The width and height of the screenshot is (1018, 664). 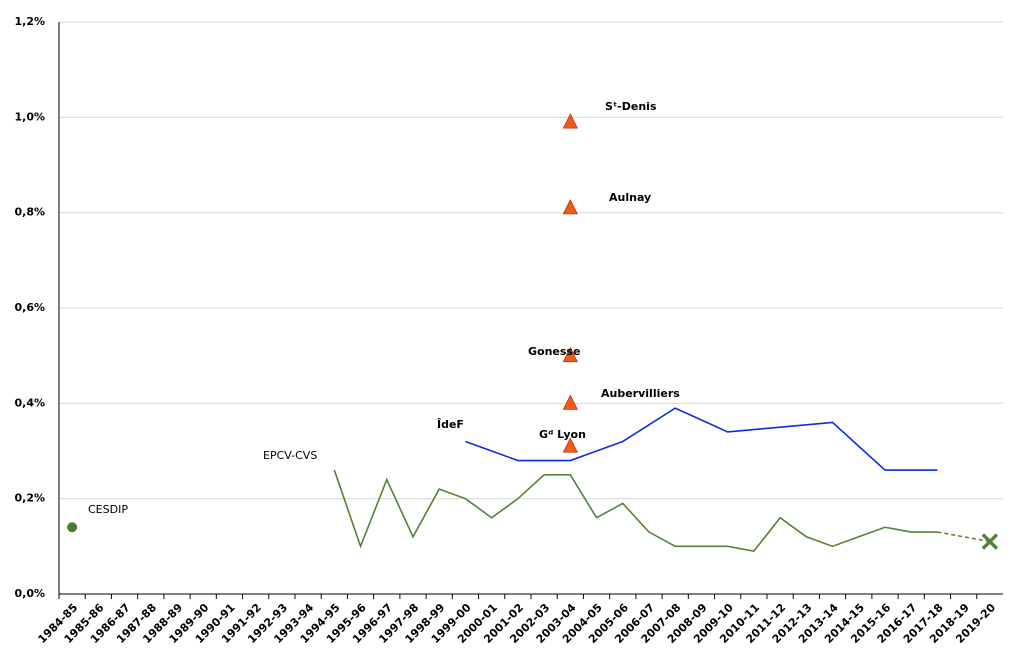 What do you see at coordinates (630, 197) in the screenshot?
I see `point-label: Aulnay` at bounding box center [630, 197].